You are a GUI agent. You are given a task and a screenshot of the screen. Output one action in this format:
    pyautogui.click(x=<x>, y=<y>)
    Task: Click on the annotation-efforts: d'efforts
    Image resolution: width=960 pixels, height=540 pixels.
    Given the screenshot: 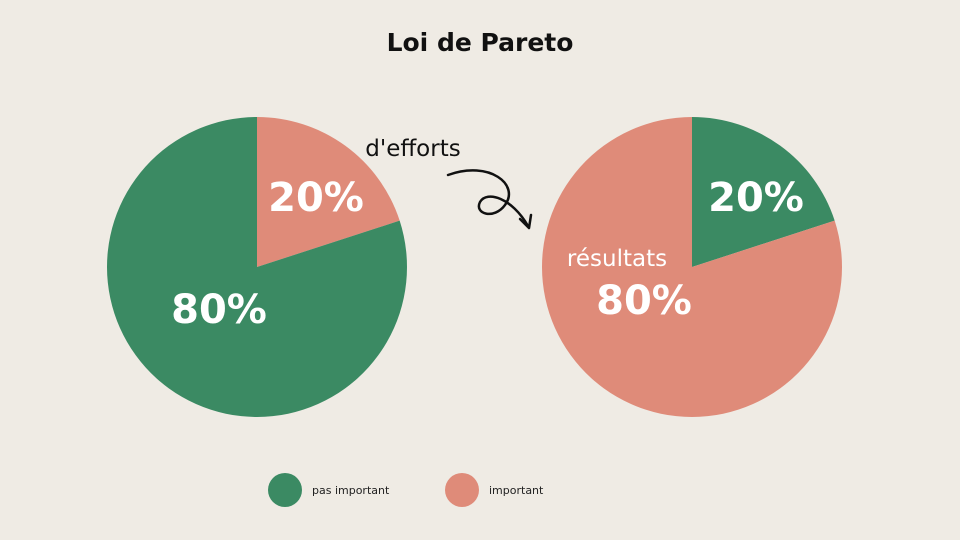 What is the action you would take?
    pyautogui.click(x=412, y=149)
    